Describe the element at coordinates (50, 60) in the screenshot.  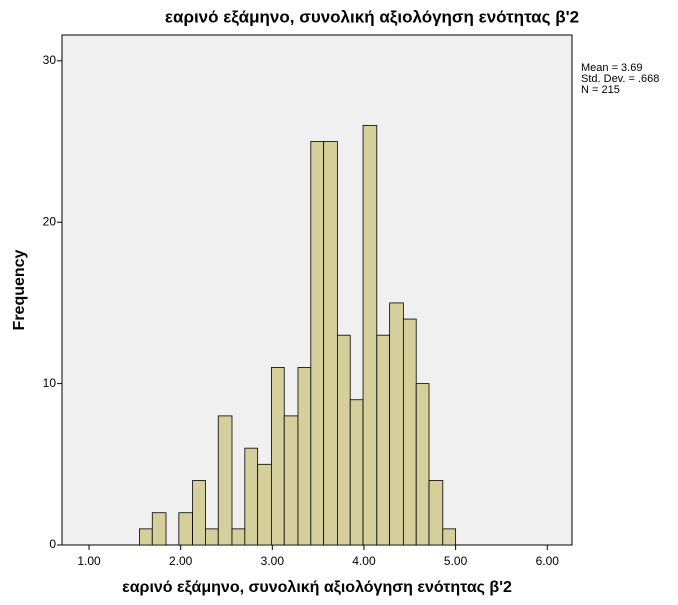
I see `y-tick-label: 30` at that location.